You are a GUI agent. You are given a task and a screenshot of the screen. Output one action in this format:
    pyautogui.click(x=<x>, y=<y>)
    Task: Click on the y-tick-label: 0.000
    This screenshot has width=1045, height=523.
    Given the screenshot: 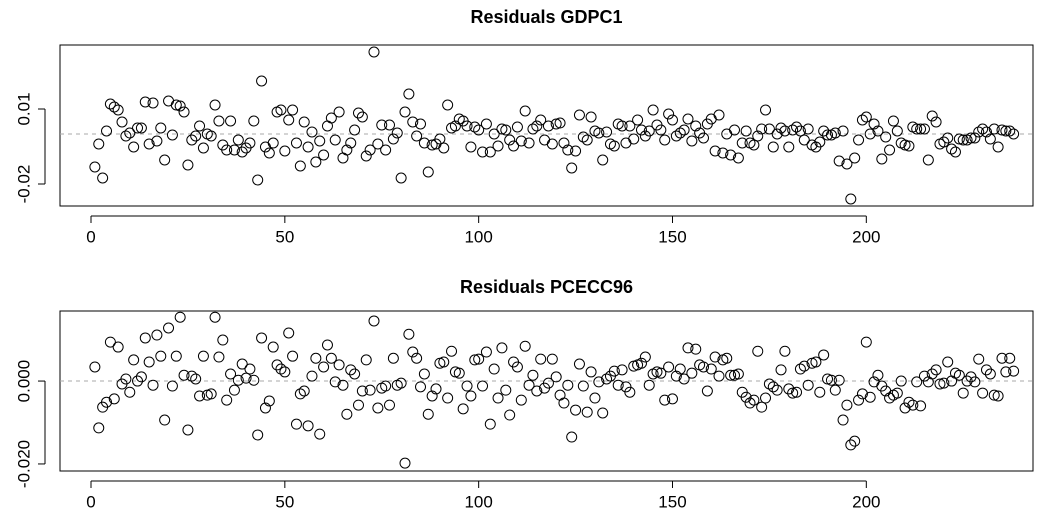 What is the action you would take?
    pyautogui.click(x=23, y=381)
    